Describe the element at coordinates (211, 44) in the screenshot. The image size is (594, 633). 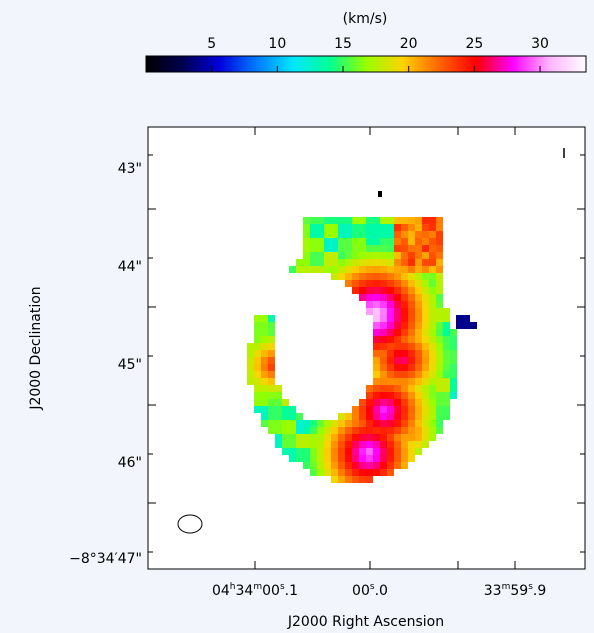
I see `colorbar-tick-label: 5` at that location.